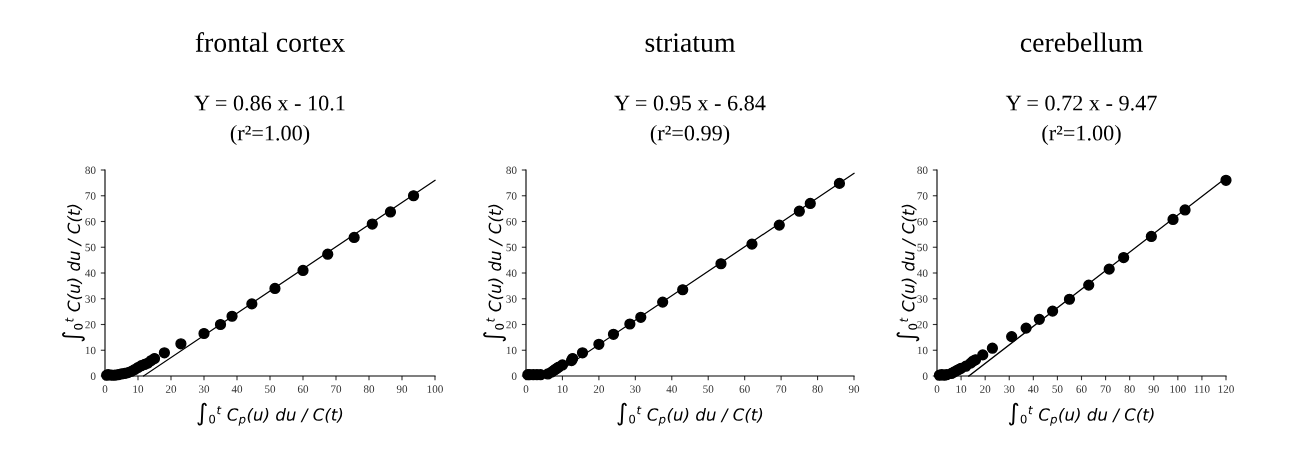 The image size is (1310, 456). I want to click on chart-subtitle: Y = 0.72 x - 9.47, so click(1081, 103).